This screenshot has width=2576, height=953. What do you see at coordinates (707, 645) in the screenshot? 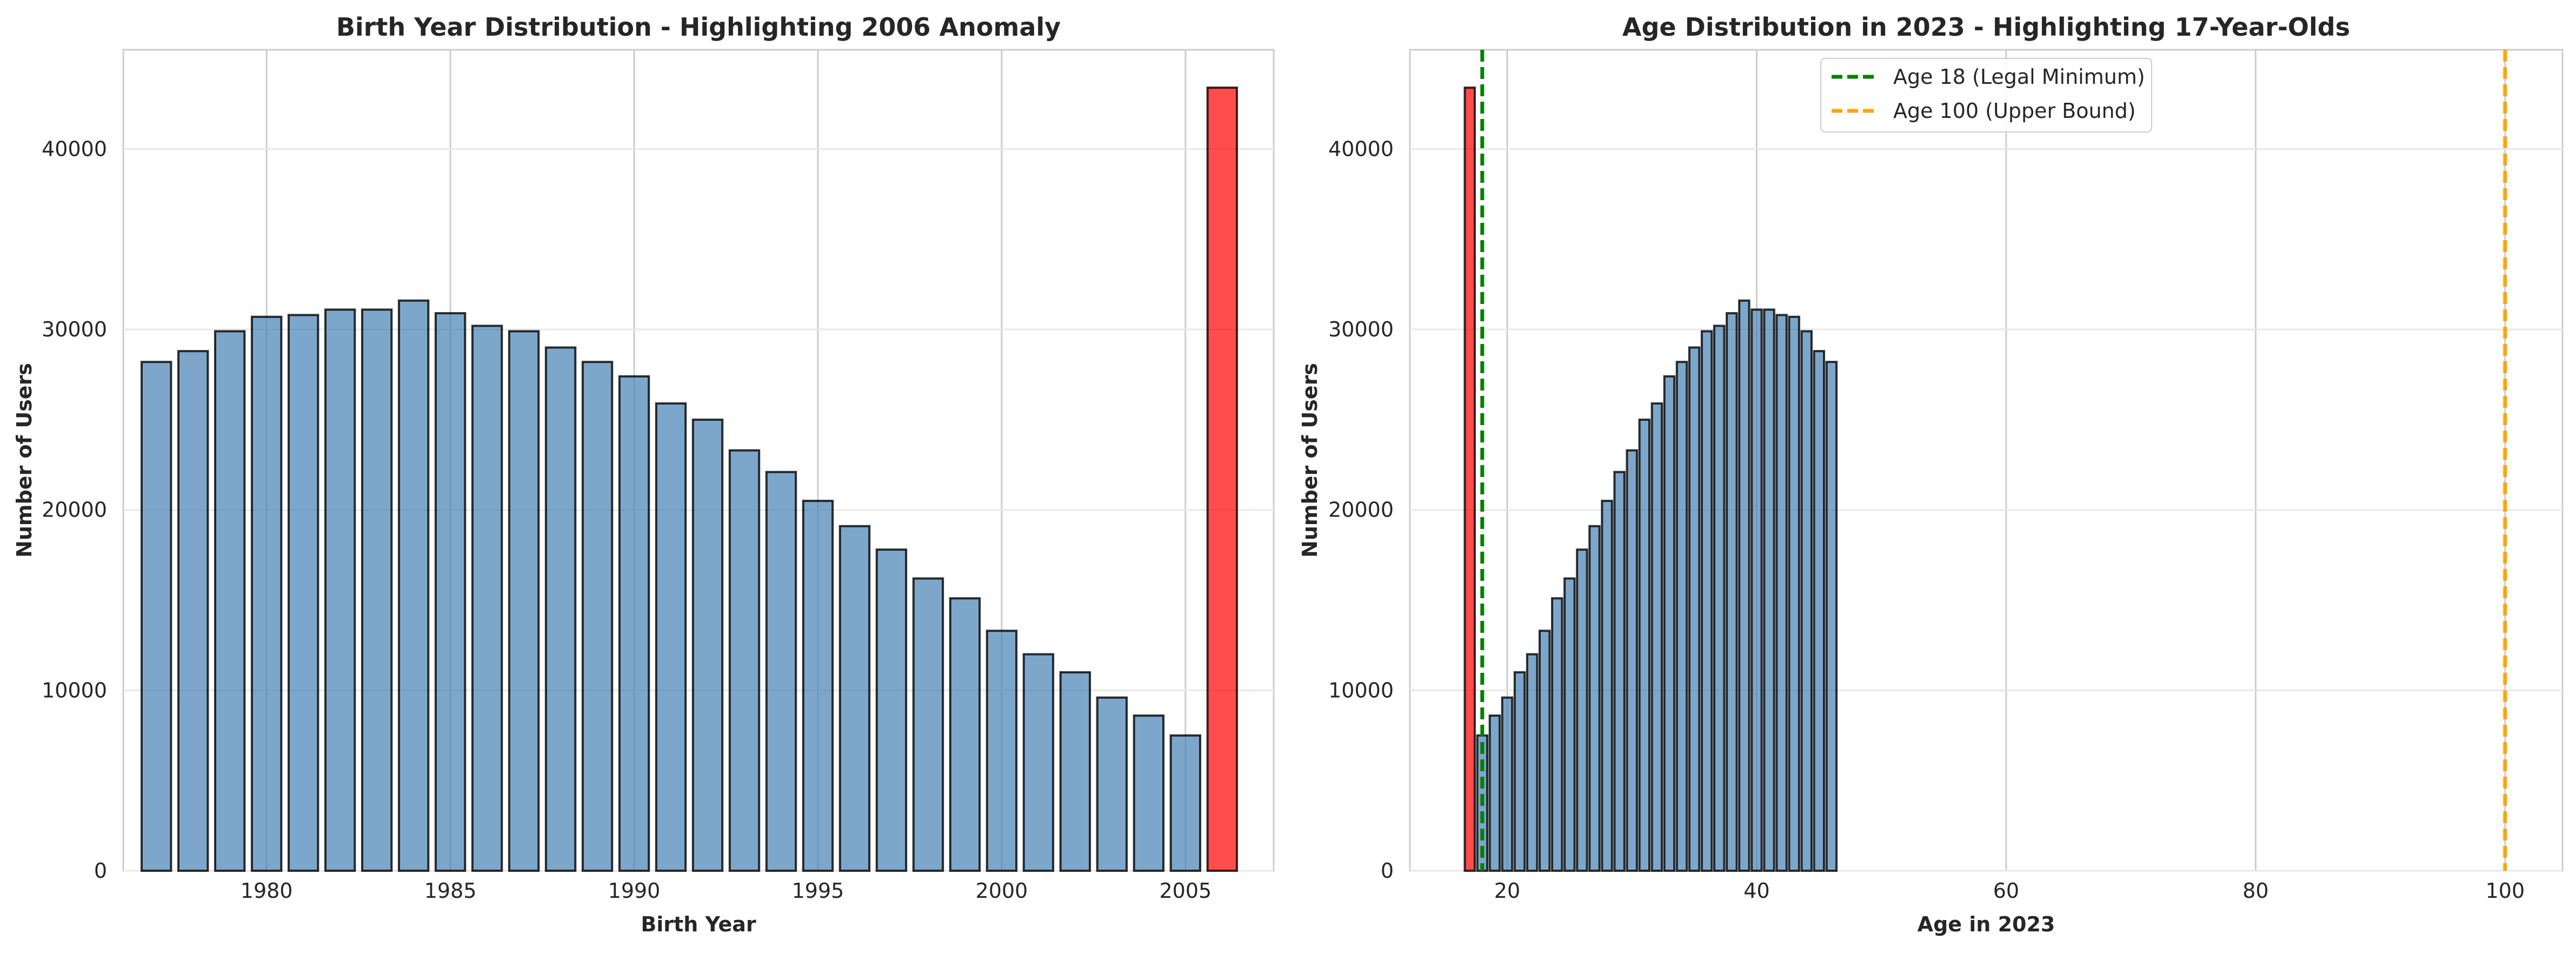
I see `bar-1992` at bounding box center [707, 645].